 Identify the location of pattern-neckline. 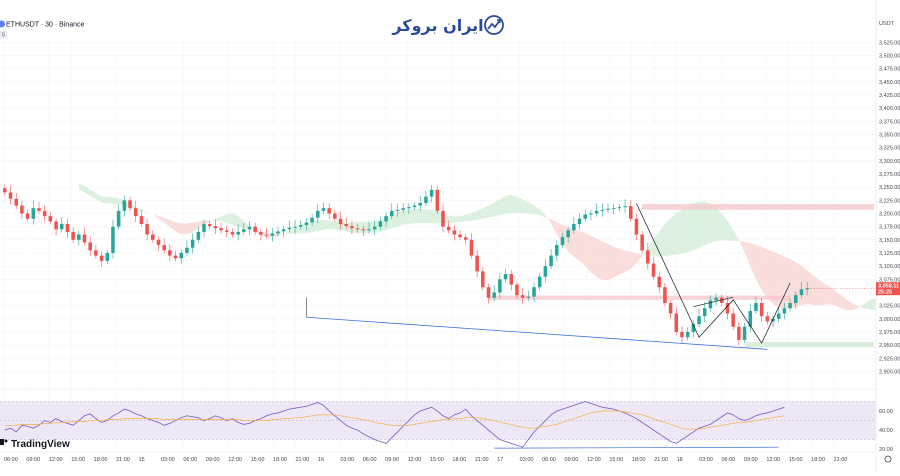
(713, 301).